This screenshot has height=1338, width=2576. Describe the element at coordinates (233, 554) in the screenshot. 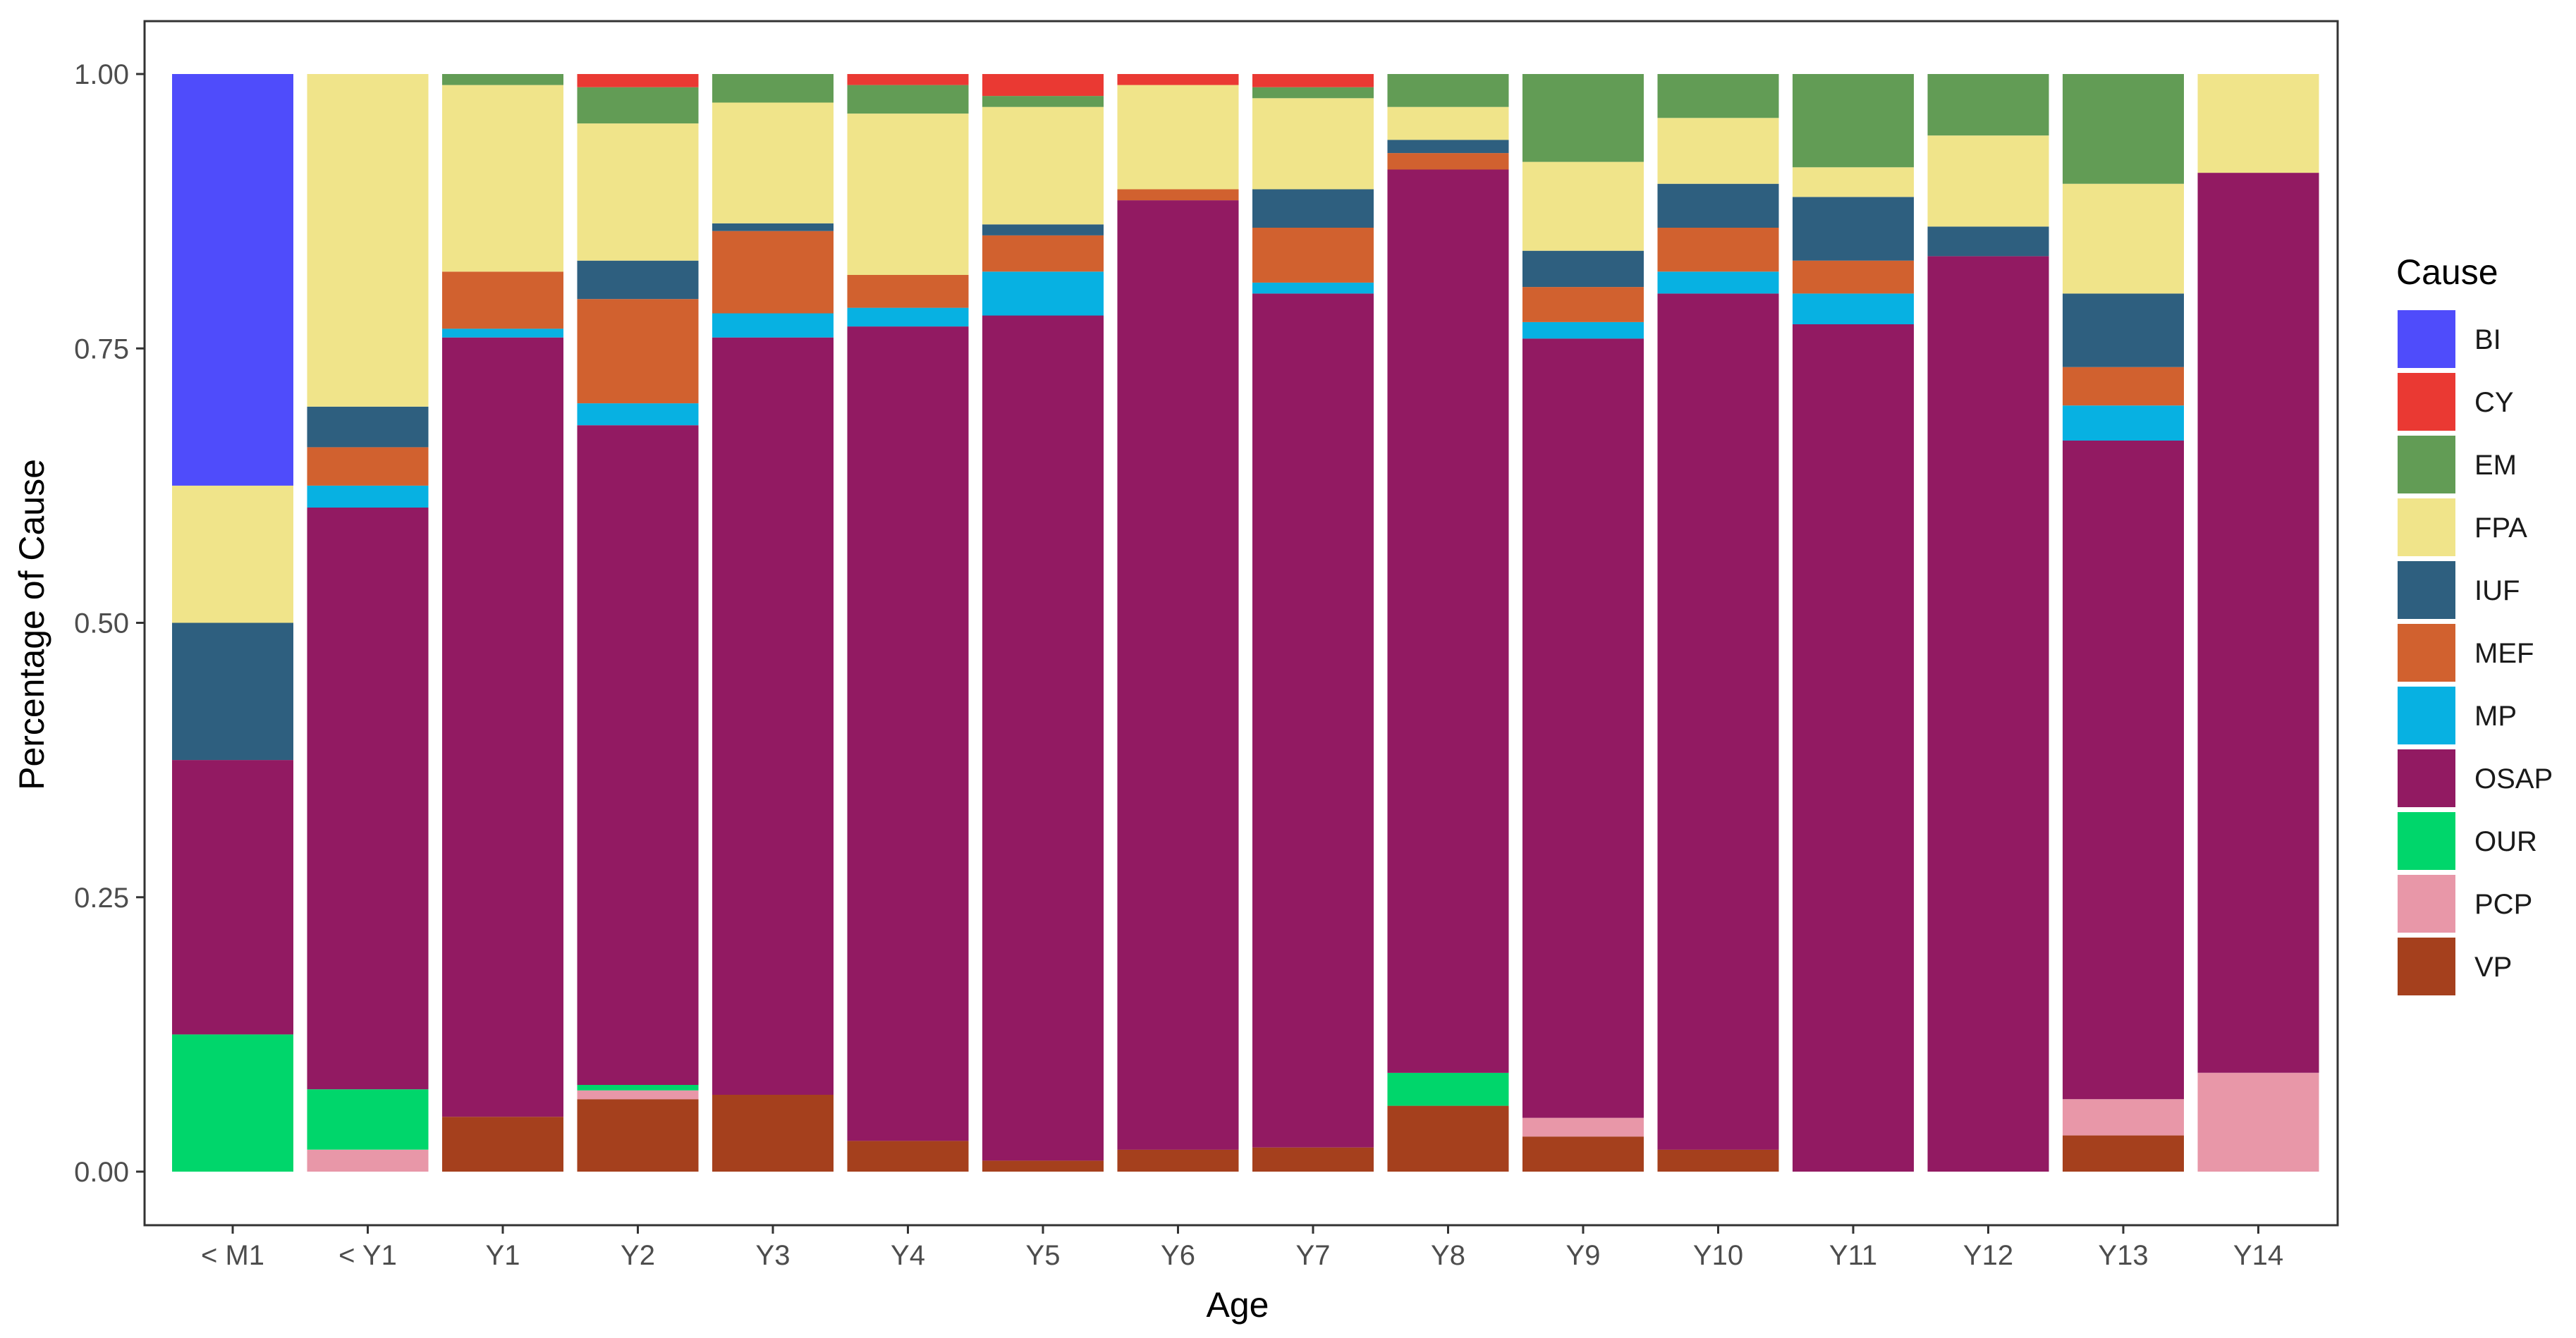

I see `bar-segment-m1-fpa` at that location.